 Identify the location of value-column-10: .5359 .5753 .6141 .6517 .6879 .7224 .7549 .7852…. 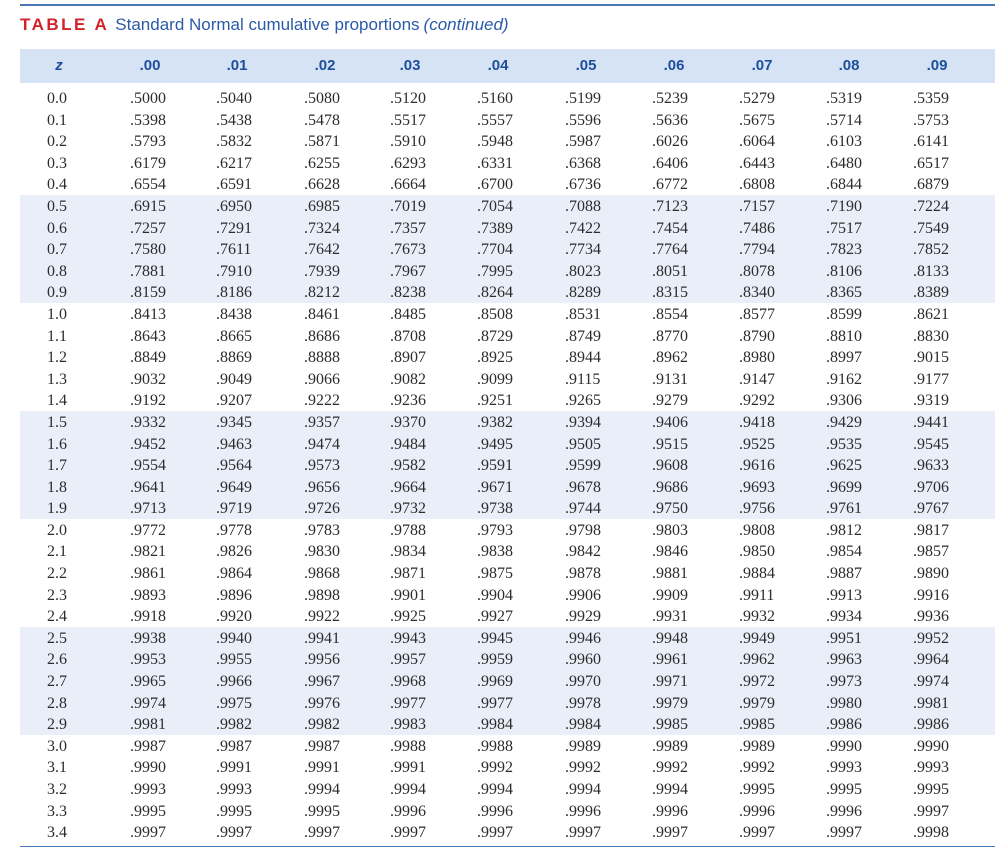
(931, 466).